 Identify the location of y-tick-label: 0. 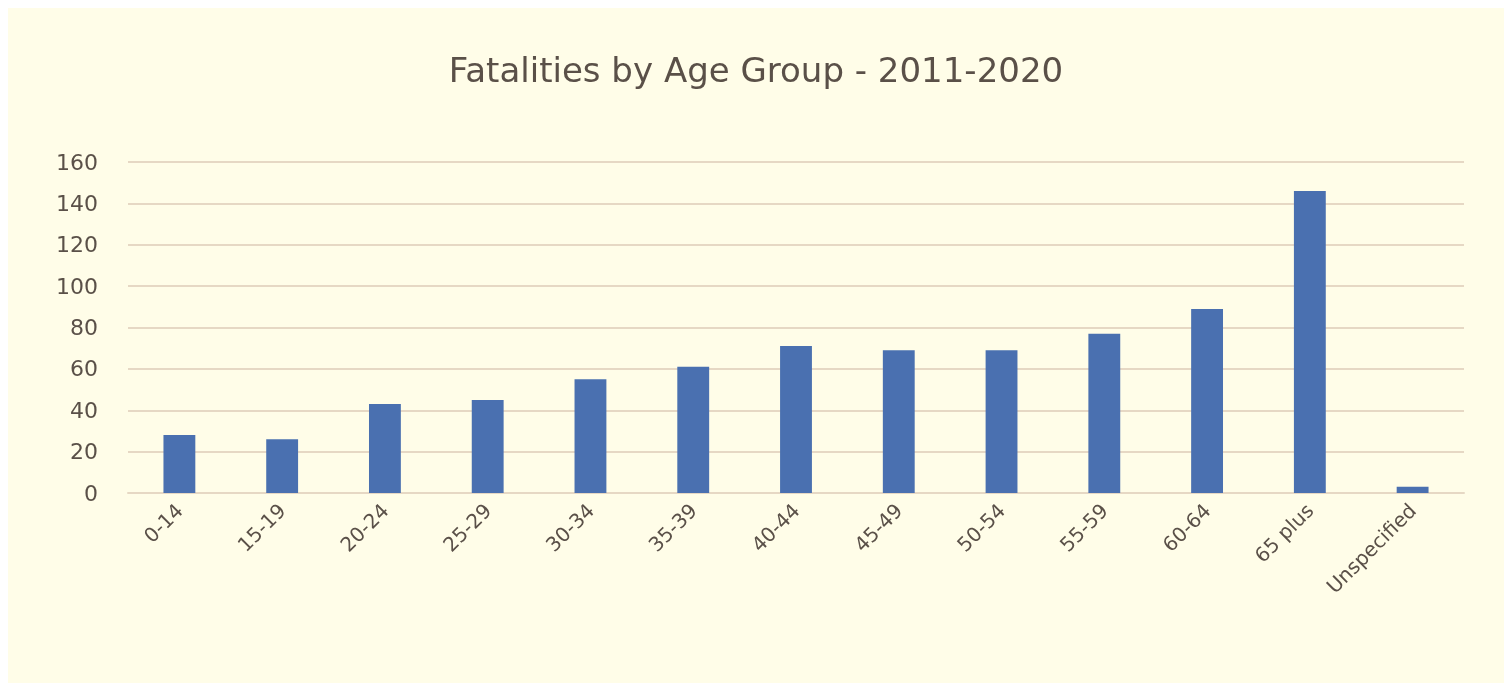
(91, 493).